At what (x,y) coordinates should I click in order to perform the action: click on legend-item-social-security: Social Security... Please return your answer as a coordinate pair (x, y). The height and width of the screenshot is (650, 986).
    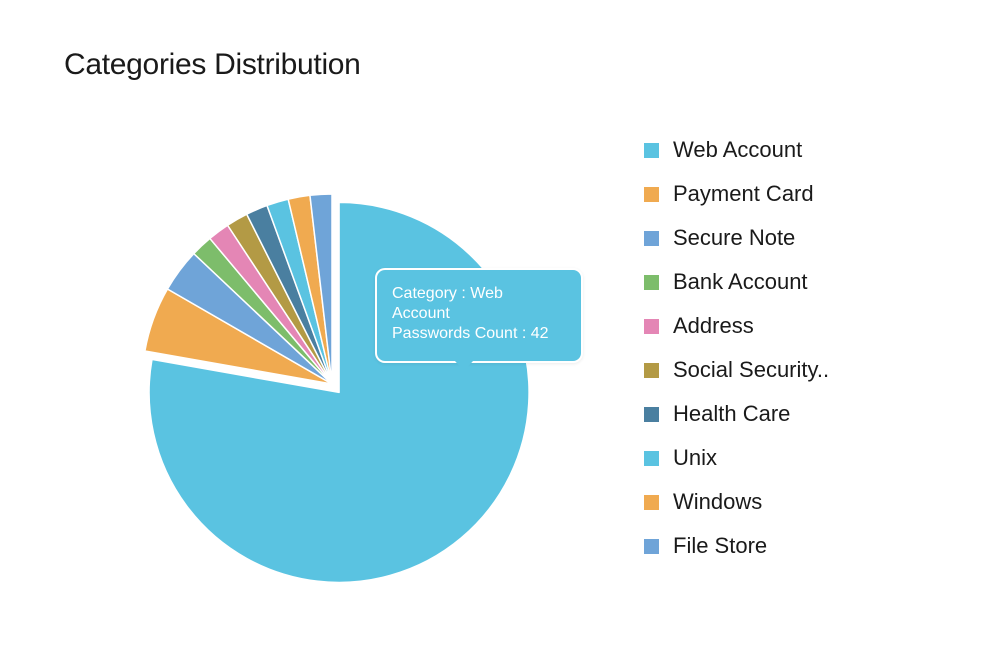
    Looking at the image, I should click on (736, 370).